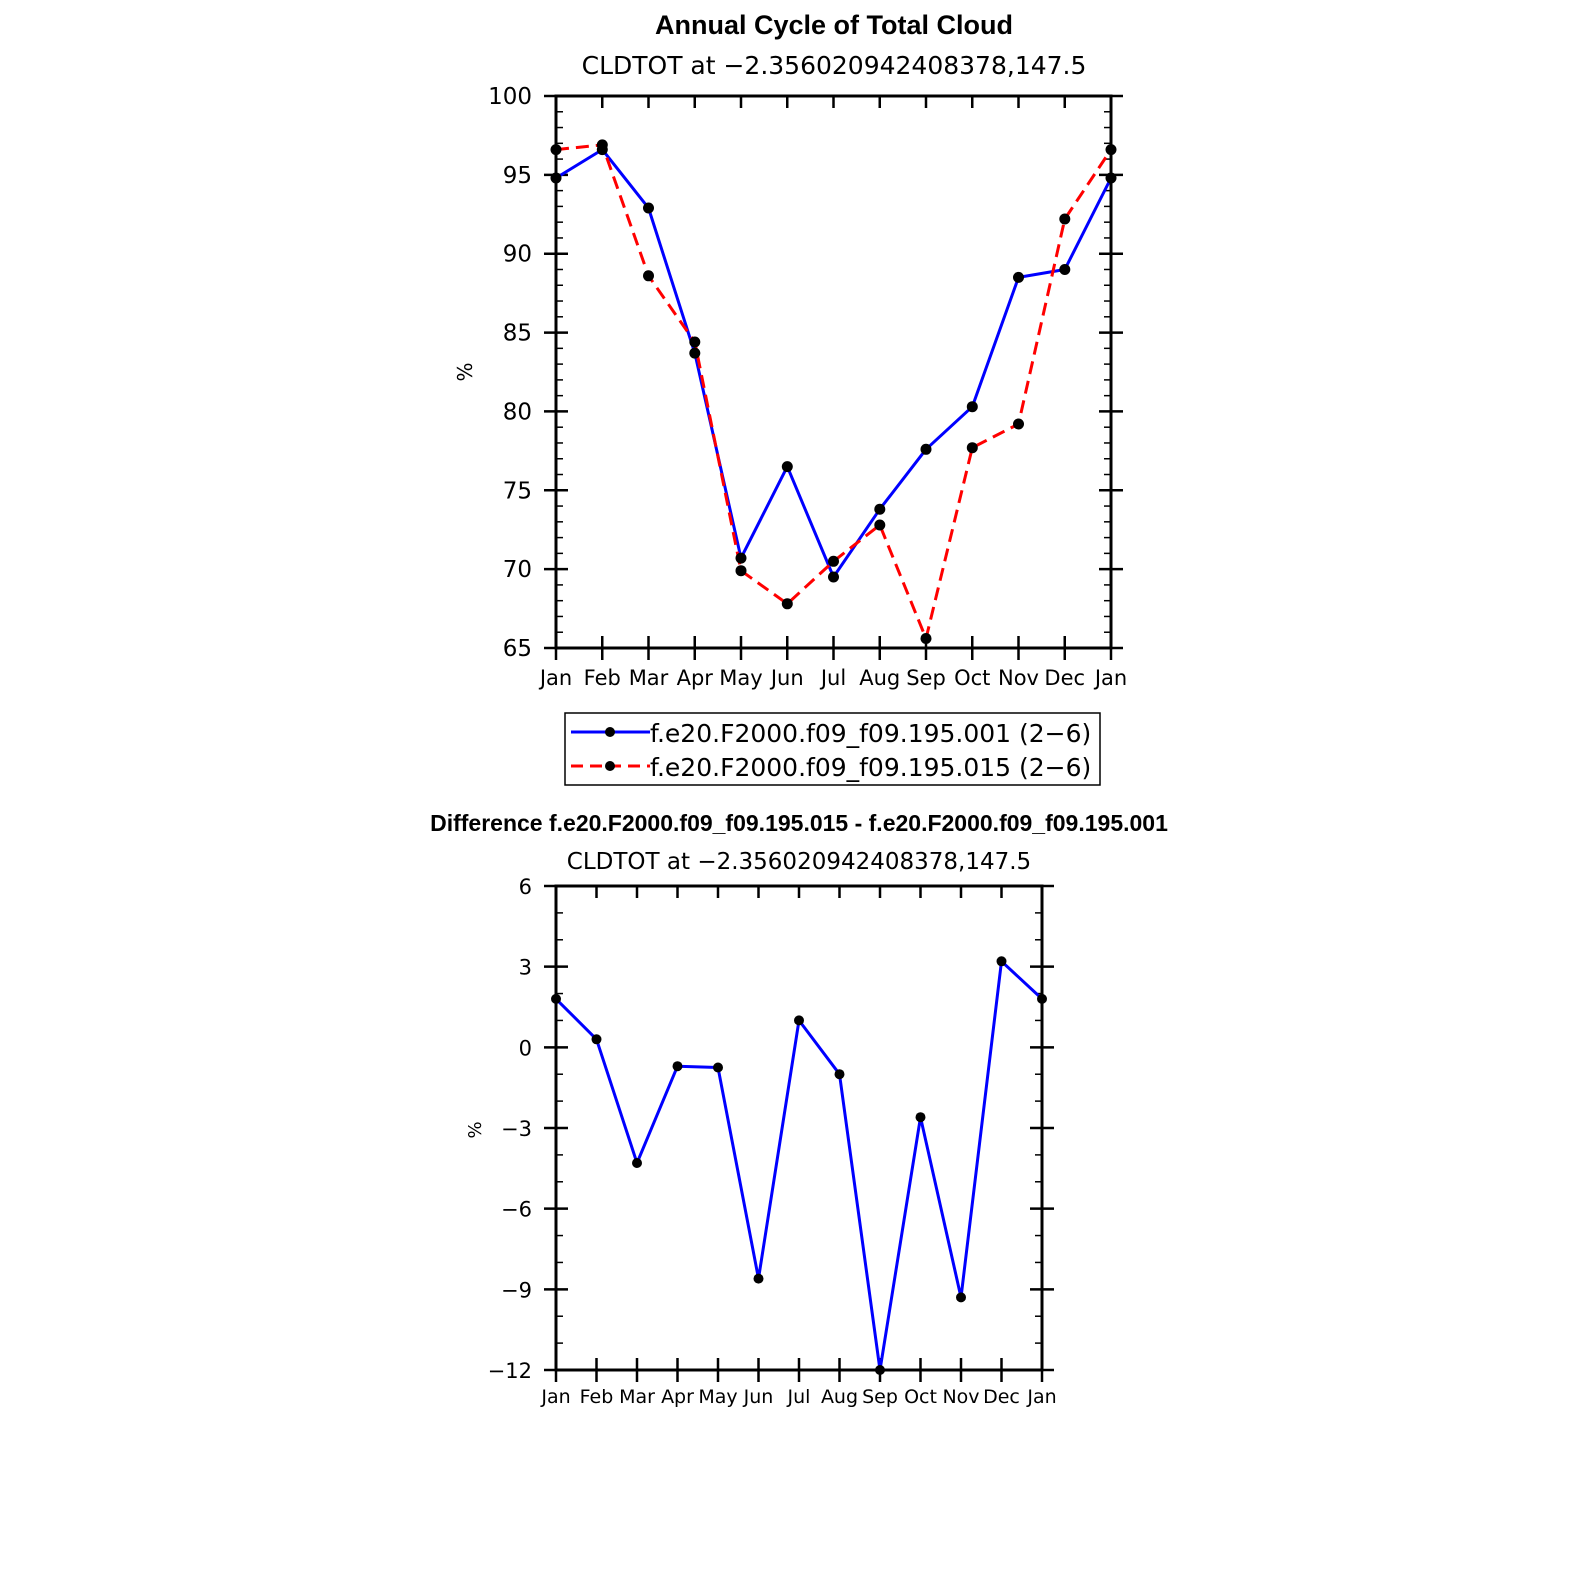 Image resolution: width=1574 pixels, height=1574 pixels. What do you see at coordinates (510, 373) in the screenshot?
I see `y-tick-labels: 65 70 75 80 85 90 95 100` at bounding box center [510, 373].